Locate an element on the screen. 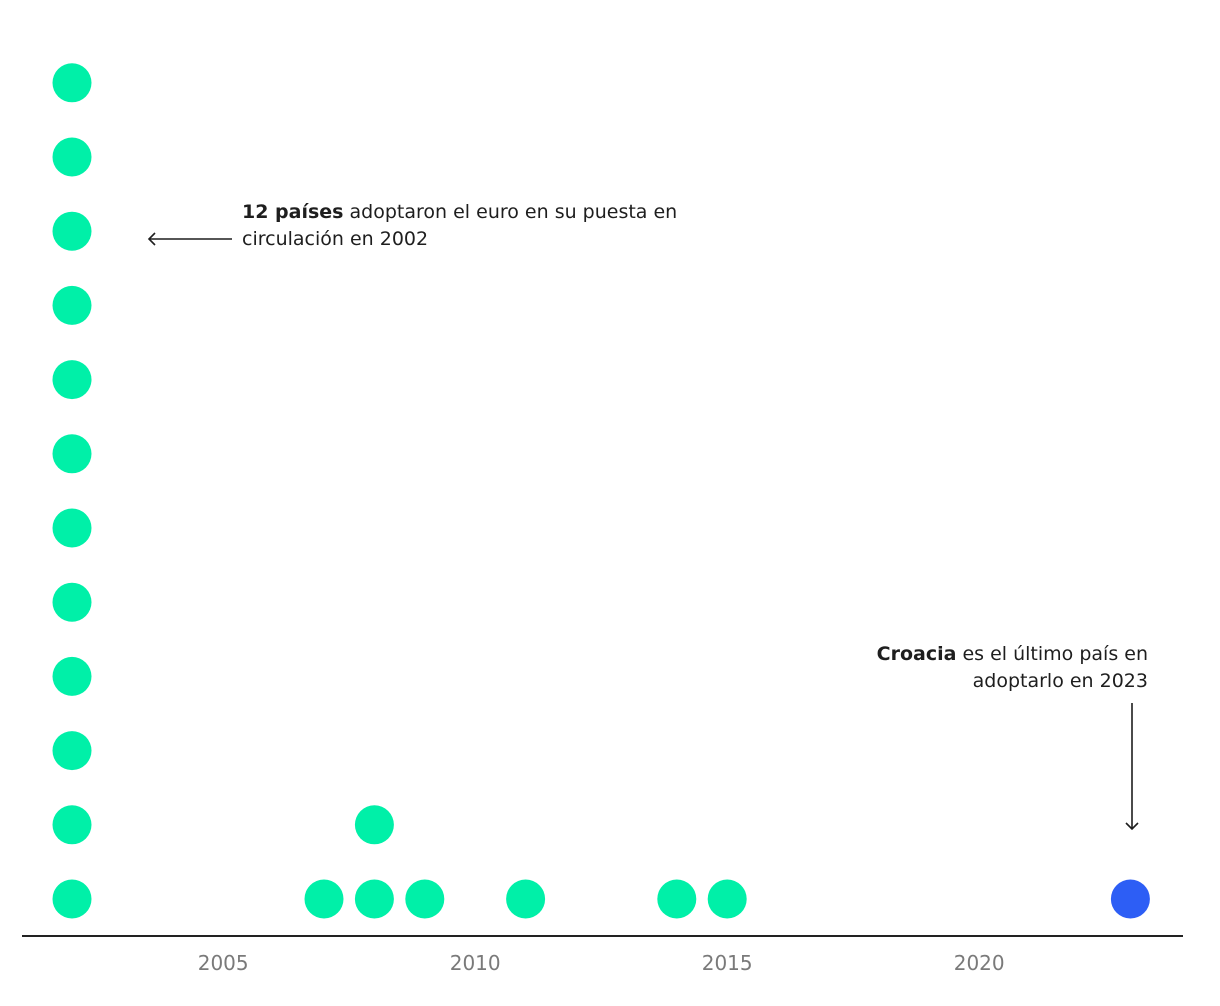  annotation-2002-bold: 12 países is located at coordinates (293, 212).